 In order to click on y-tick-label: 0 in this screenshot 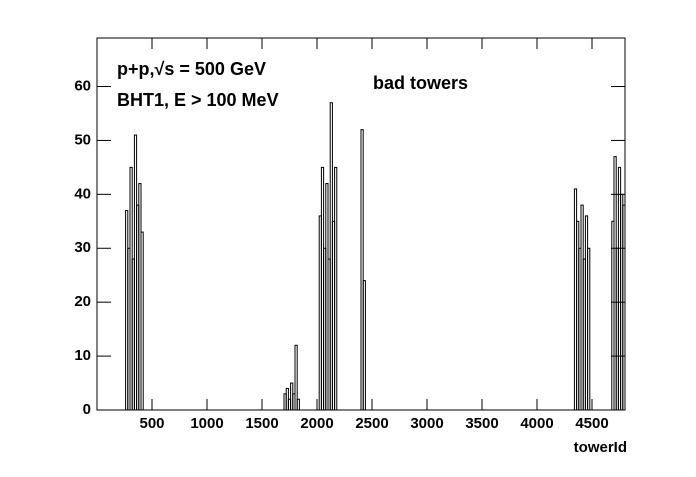, I will do `click(87, 409)`.